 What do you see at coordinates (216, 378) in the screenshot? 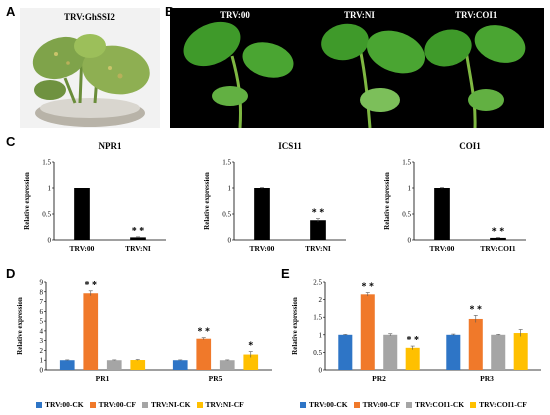
I see `x-tick-label: PR5` at bounding box center [216, 378].